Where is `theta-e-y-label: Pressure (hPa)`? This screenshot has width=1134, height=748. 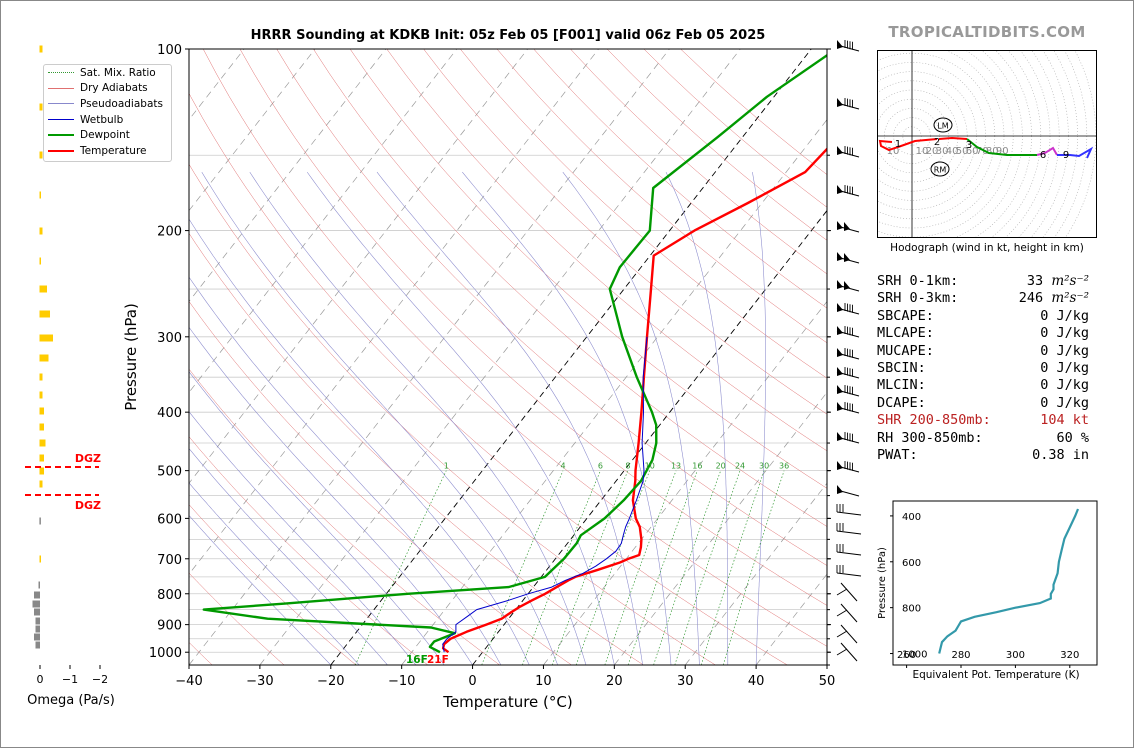
theta-e-y-label: Pressure (hPa) is located at coordinates (882, 583).